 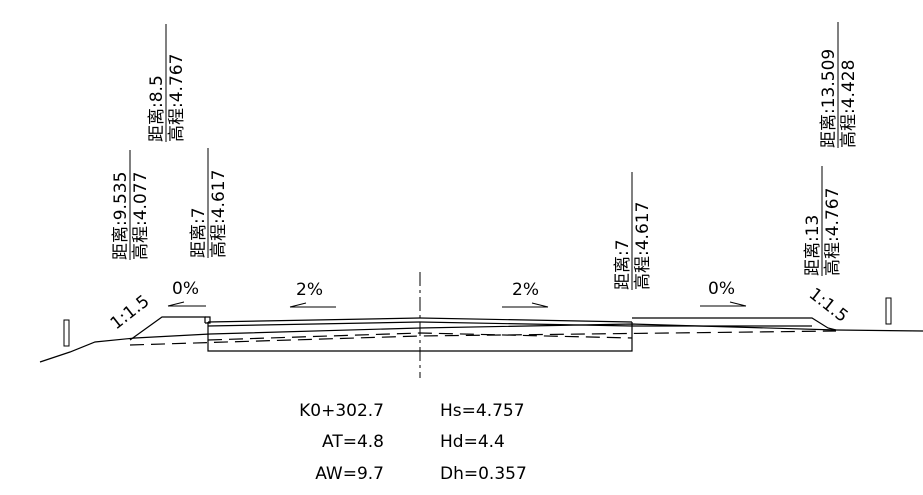 I want to click on right-top-distance: 距离:13.509, so click(x=829, y=98).